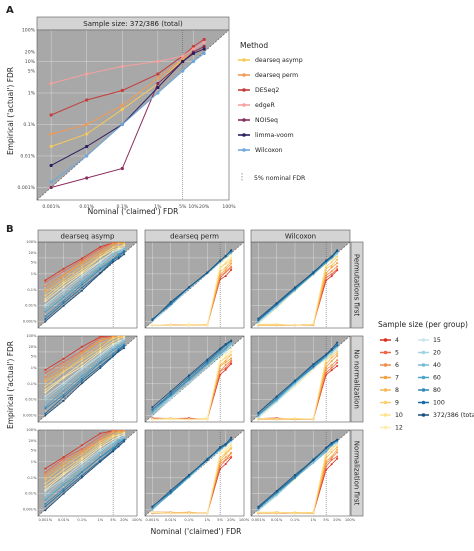 This screenshot has height=551, width=474. What do you see at coordinates (300, 236) in the screenshot?
I see `panel-b-col-strip` at bounding box center [300, 236].